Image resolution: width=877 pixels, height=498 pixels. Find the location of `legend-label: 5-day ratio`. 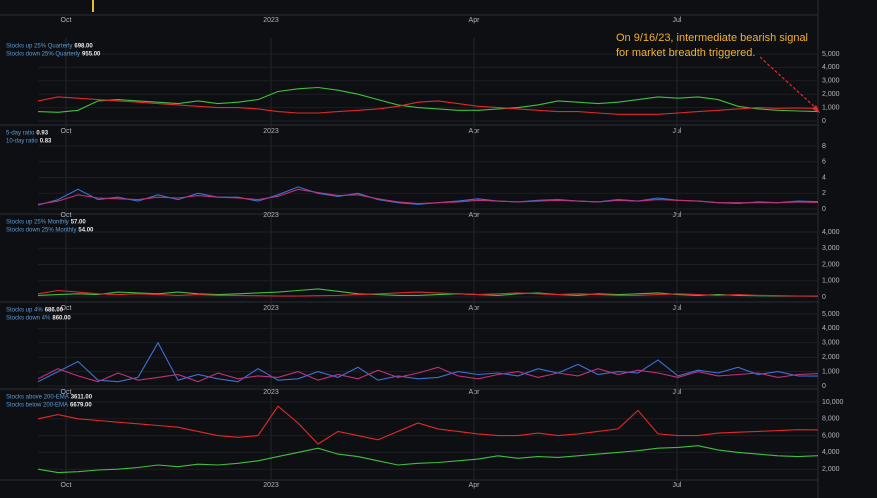

legend-label: 5-day ratio is located at coordinates (20, 134).